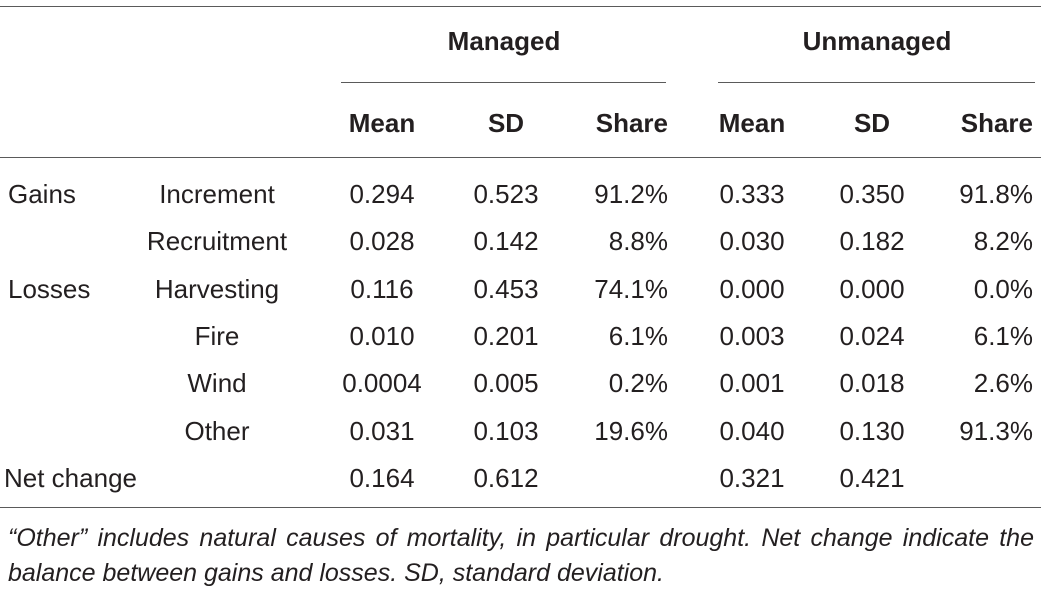 This screenshot has height=599, width=1041. Describe the element at coordinates (217, 289) in the screenshot. I see `row-subcategory: Harvesting` at that location.